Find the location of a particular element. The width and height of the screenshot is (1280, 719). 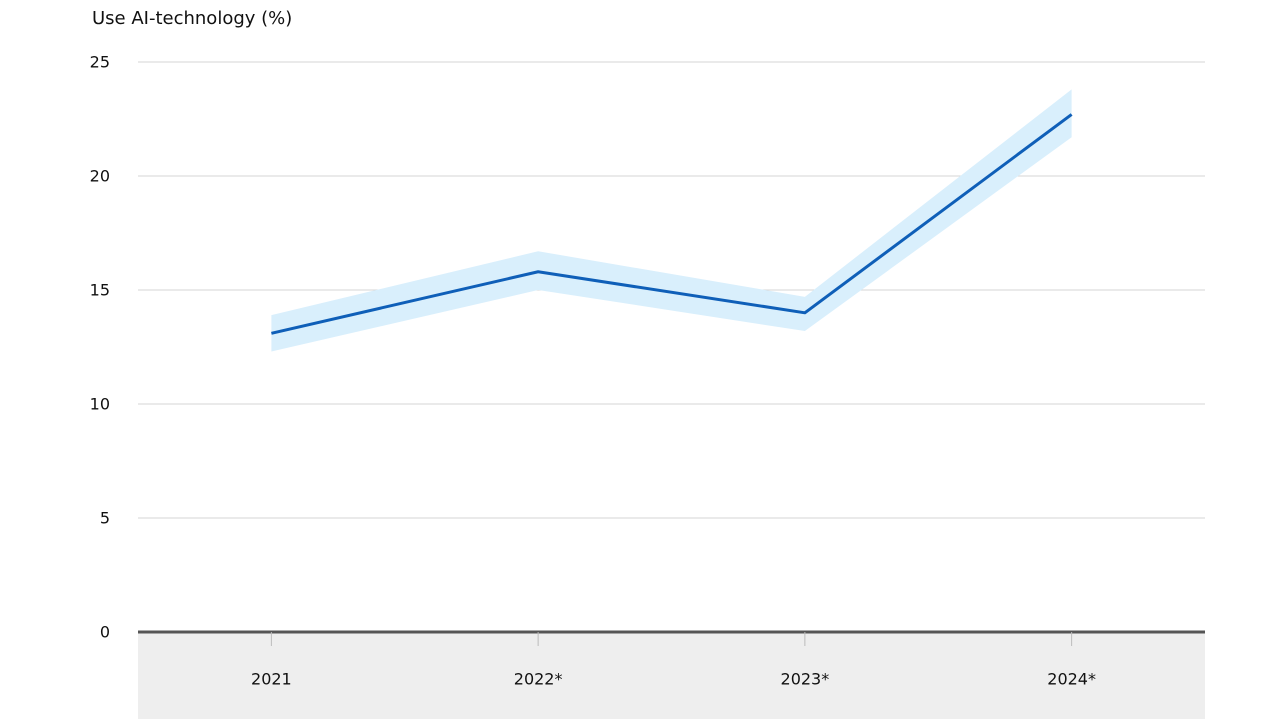

y-tick-label: 0 is located at coordinates (105, 632).